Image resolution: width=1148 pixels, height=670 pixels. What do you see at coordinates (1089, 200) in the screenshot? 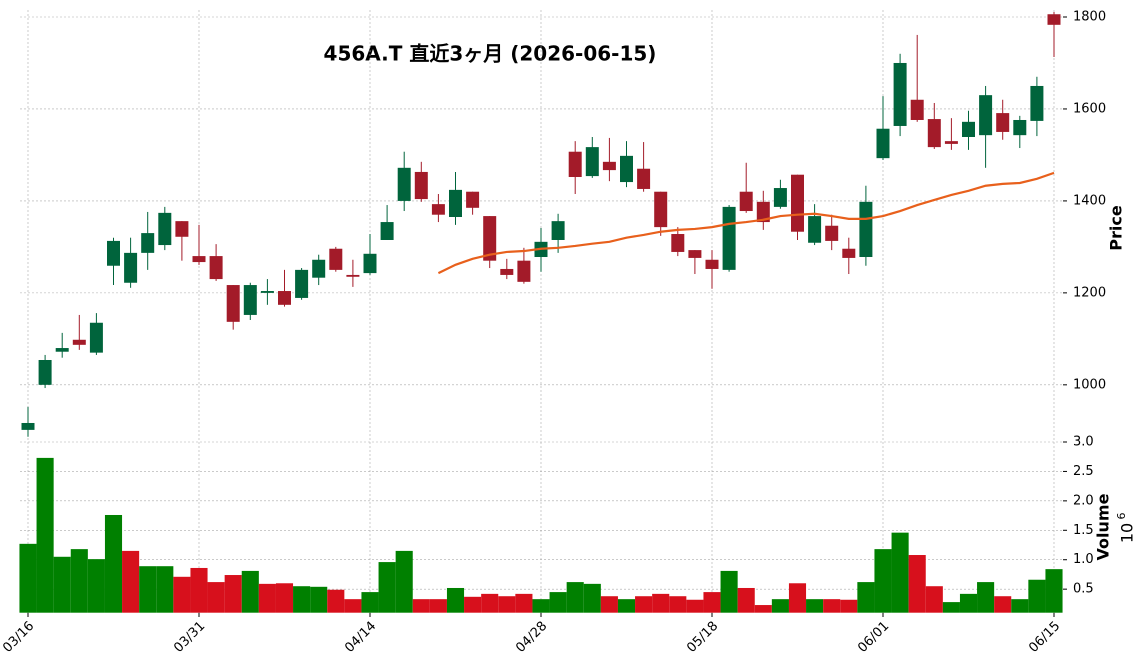
I see `y-tick-label: 1400` at bounding box center [1089, 200].